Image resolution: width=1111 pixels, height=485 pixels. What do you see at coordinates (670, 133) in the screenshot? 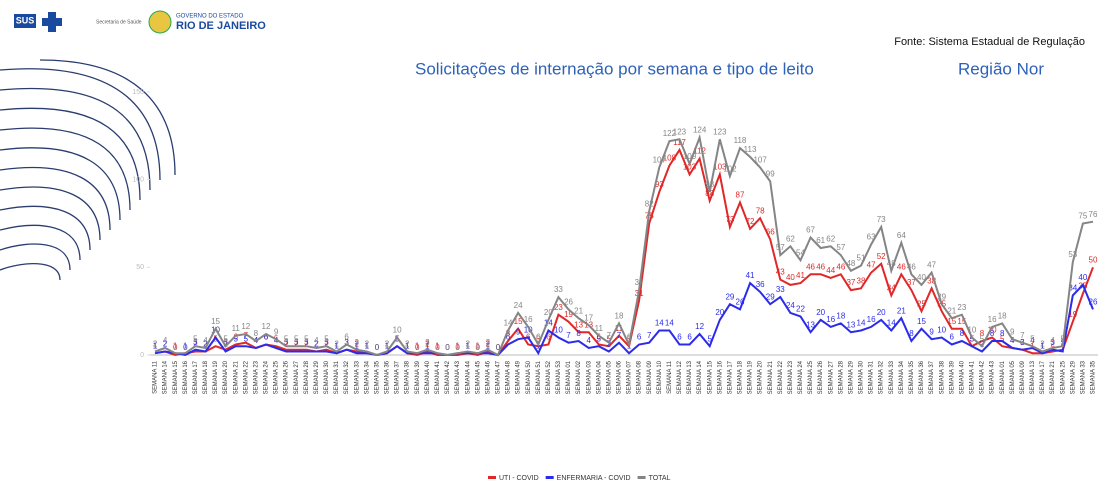
I see `data-label: 122` at bounding box center [670, 133].